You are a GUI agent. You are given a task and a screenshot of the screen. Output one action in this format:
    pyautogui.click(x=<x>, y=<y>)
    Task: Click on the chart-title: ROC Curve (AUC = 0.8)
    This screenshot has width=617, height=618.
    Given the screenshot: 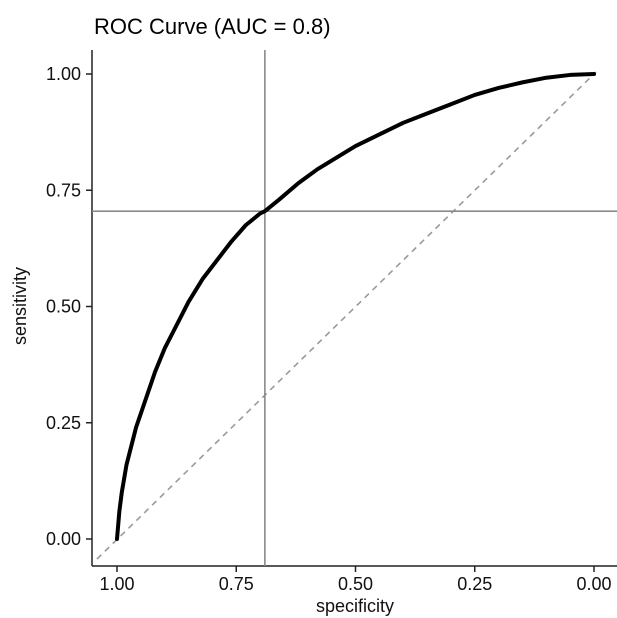 What is the action you would take?
    pyautogui.click(x=212, y=26)
    